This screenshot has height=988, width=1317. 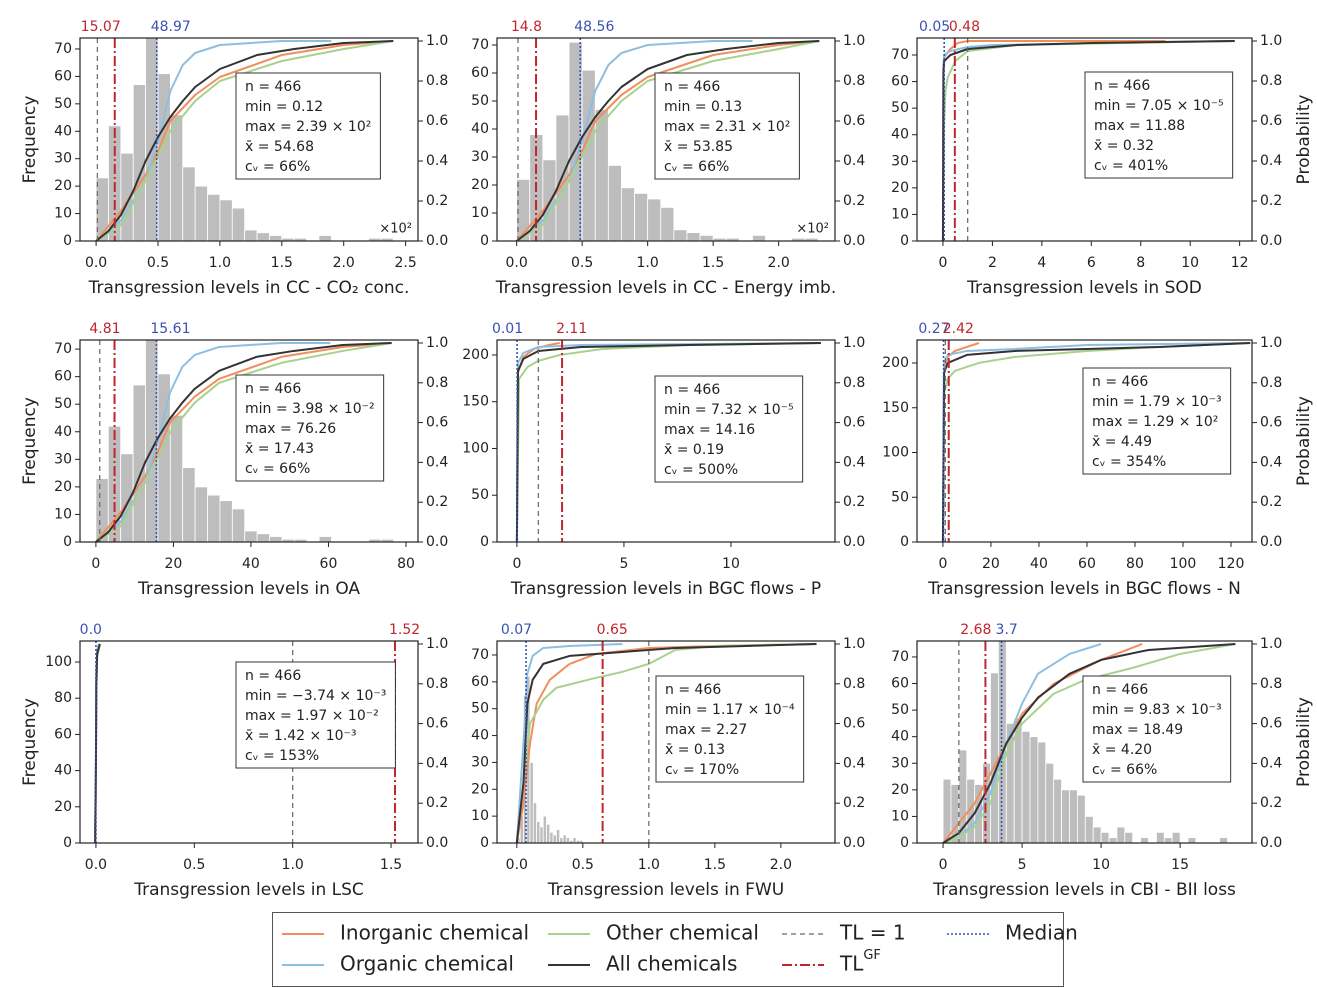 I want to click on y-tick-label: 10, so click(x=63, y=514).